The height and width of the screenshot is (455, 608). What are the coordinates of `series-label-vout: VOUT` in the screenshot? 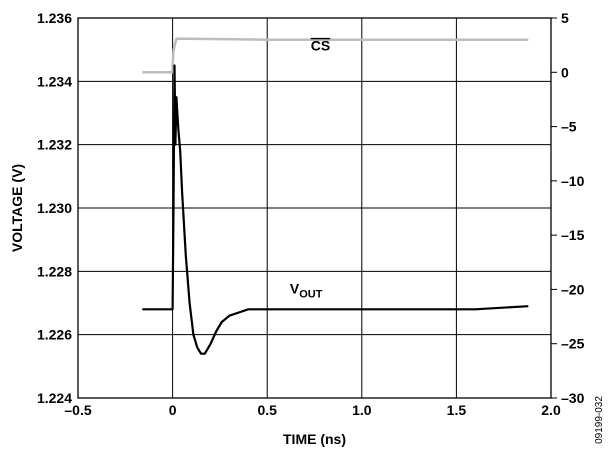 It's located at (306, 291).